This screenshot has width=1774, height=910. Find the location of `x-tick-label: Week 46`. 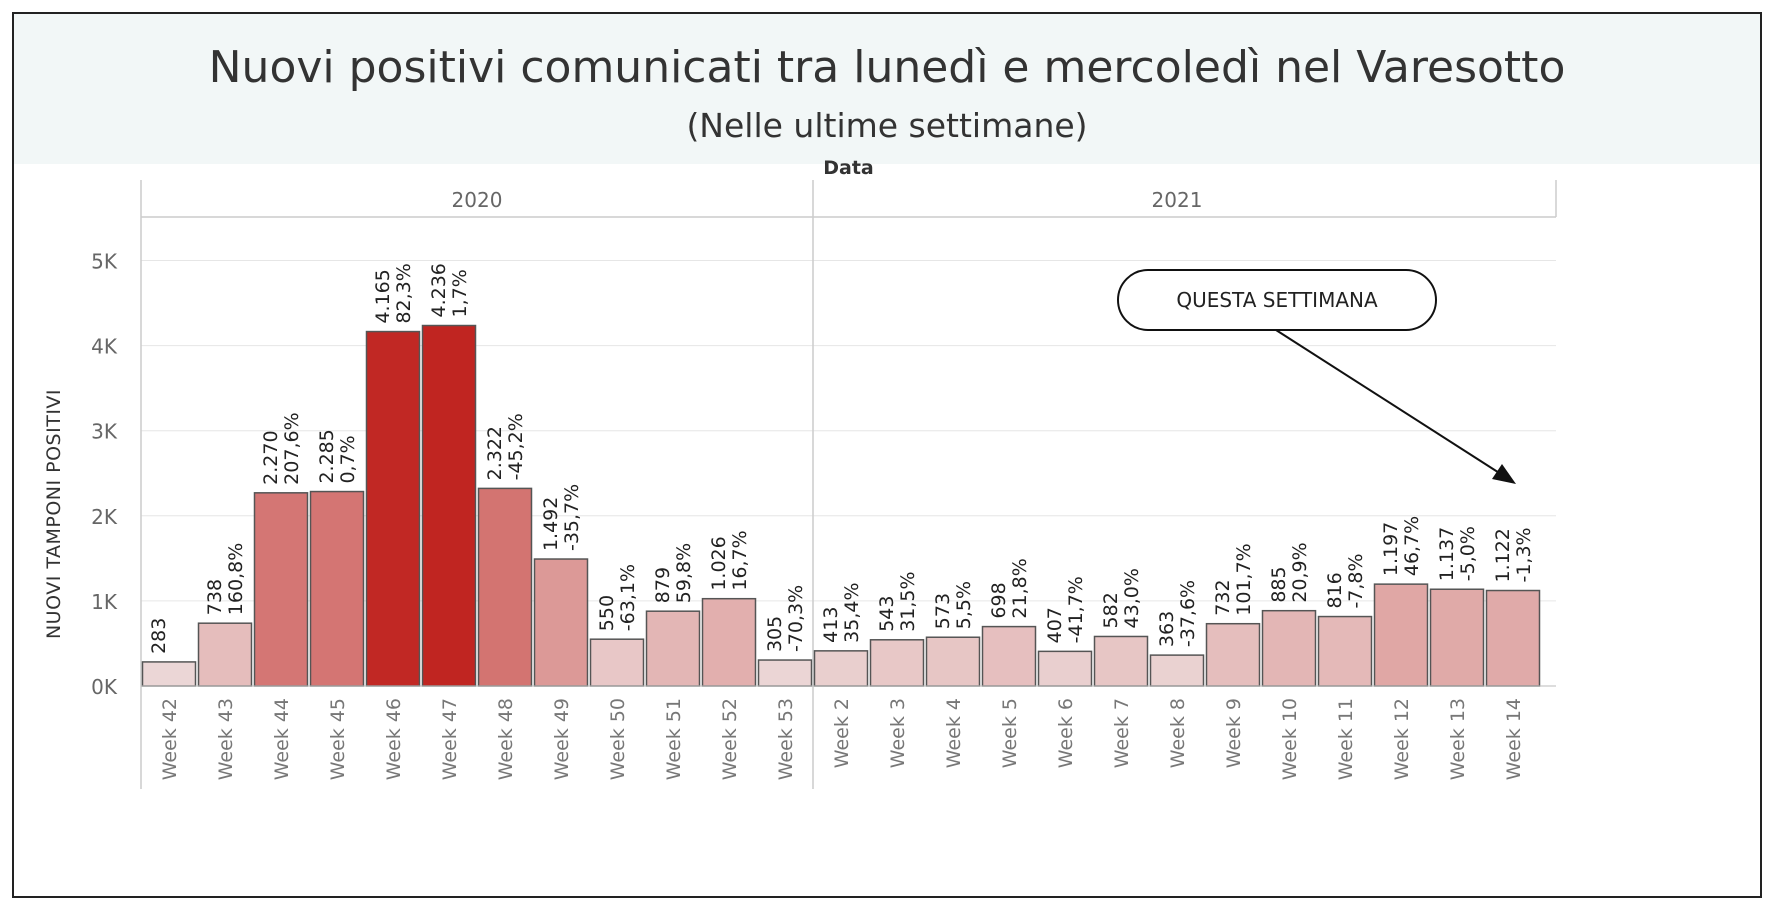

x-tick-label: Week 46 is located at coordinates (394, 739).